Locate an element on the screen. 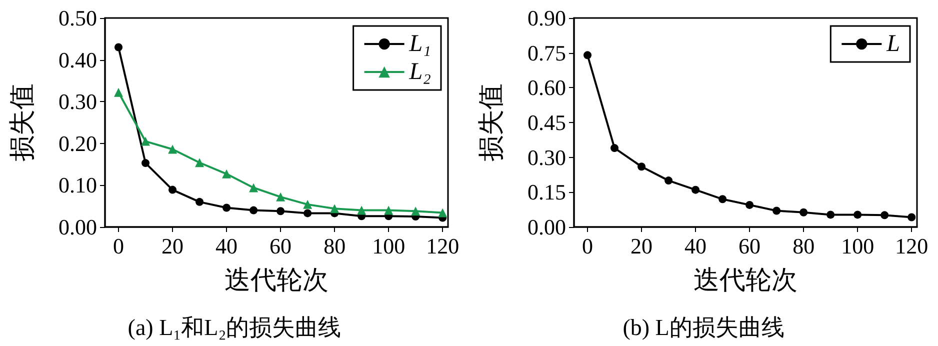  y-tick-label: 0.15 is located at coordinates (547, 192).